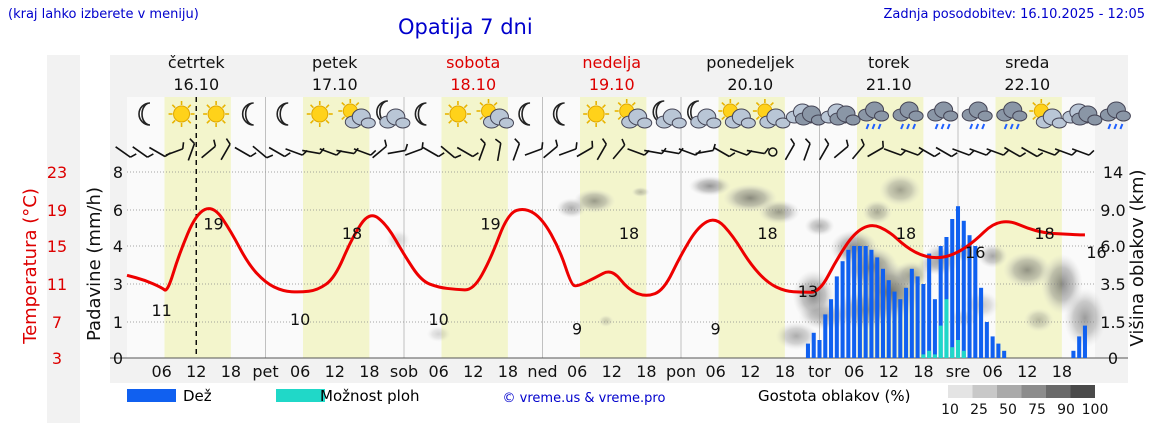 This screenshot has height=443, width=1152. I want to click on x-tick-label: 18, so click(785, 371).